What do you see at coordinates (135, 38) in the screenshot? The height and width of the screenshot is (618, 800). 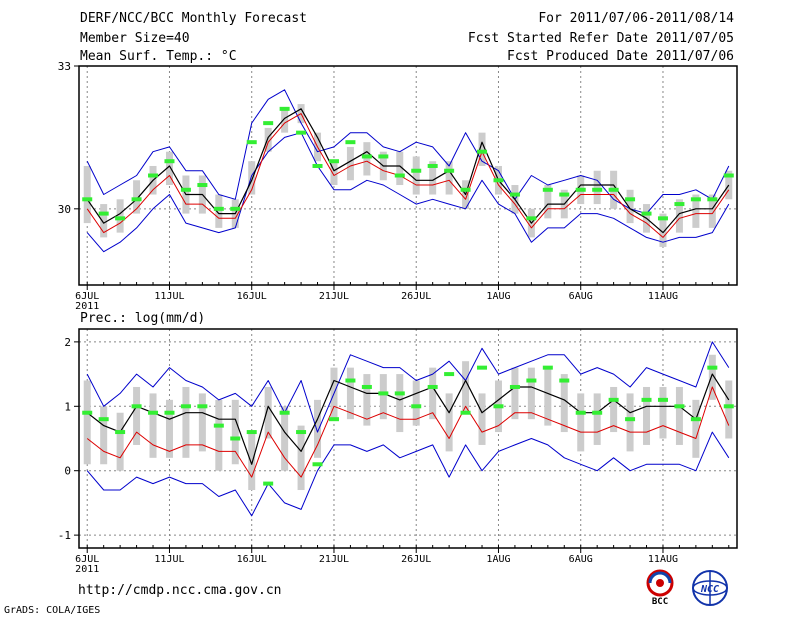 I see `header-member-size: Member Size=40` at bounding box center [135, 38].